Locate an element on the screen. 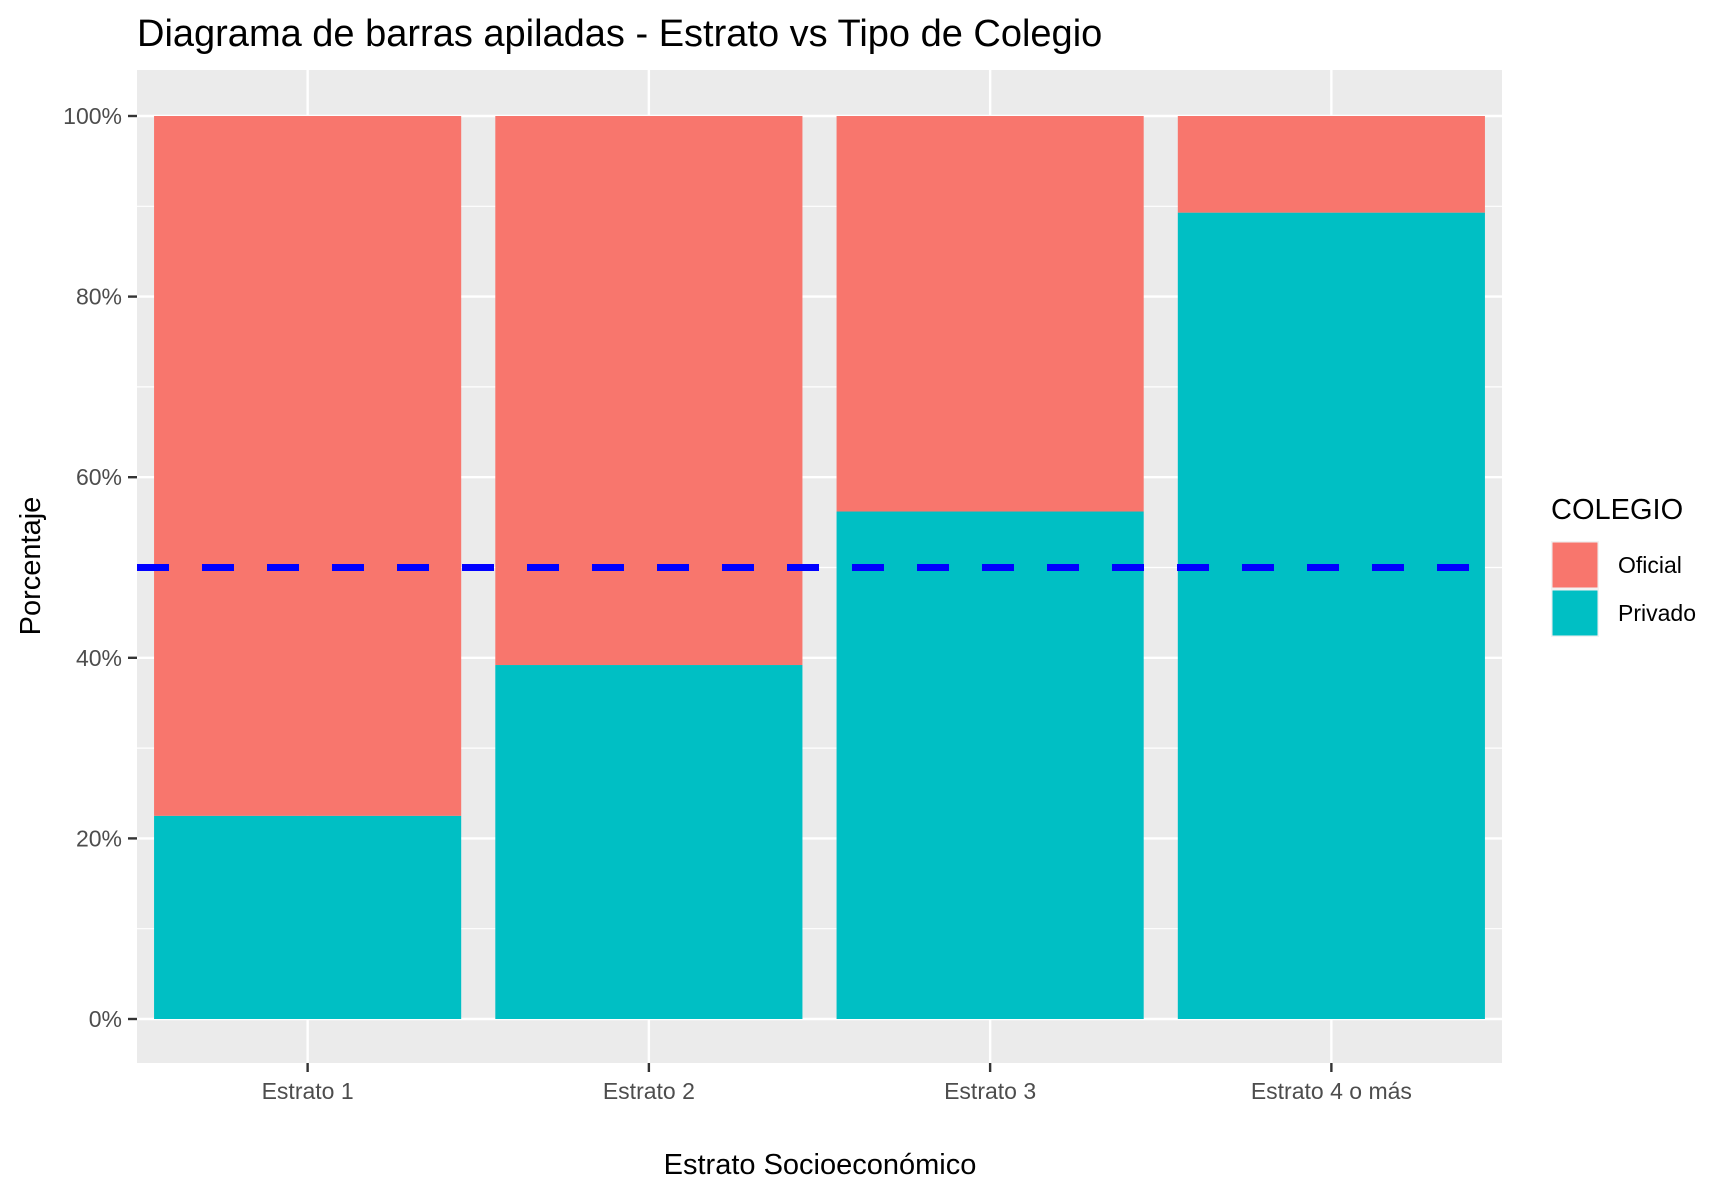  legend: COLEGIO Oficial Privado is located at coordinates (1623, 565).